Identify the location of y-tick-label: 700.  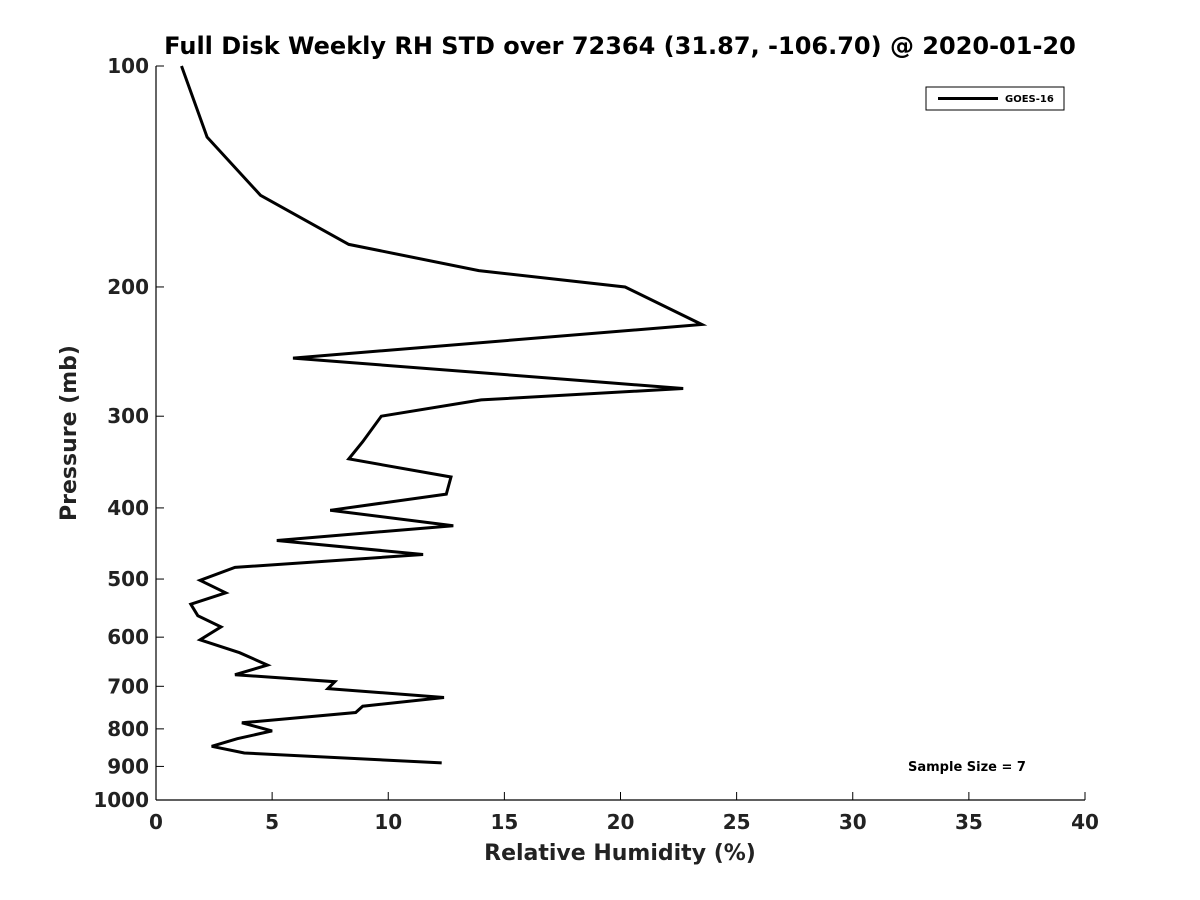
(128, 686).